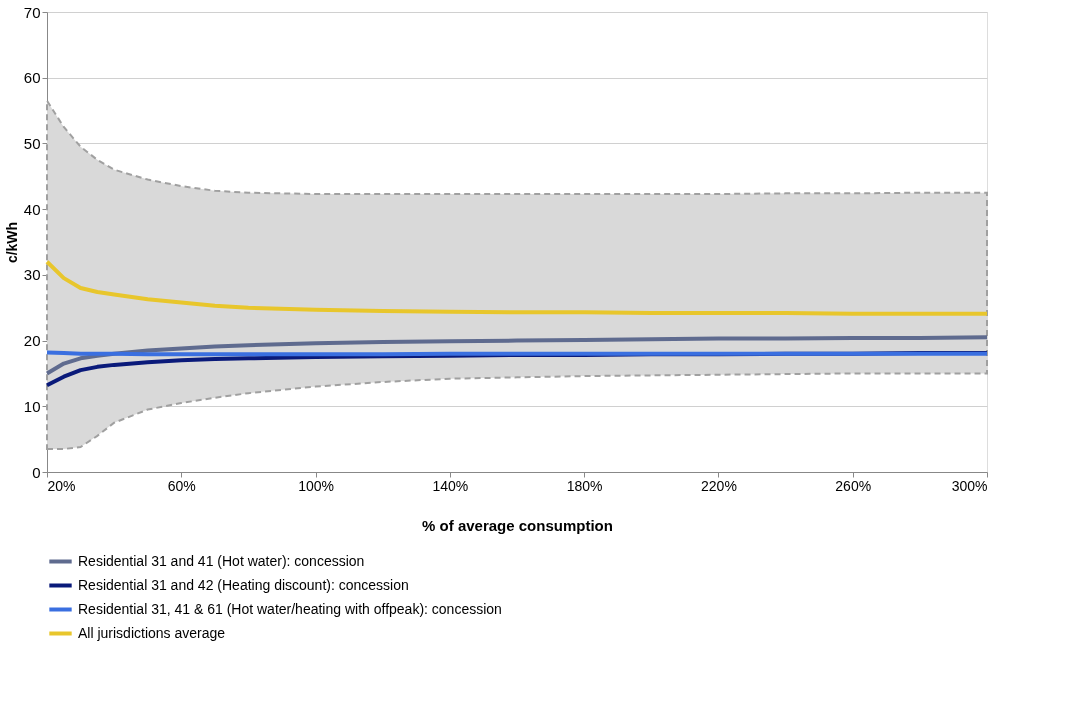 The width and height of the screenshot is (1083, 704). I want to click on y-tick-label: 40, so click(32, 209).